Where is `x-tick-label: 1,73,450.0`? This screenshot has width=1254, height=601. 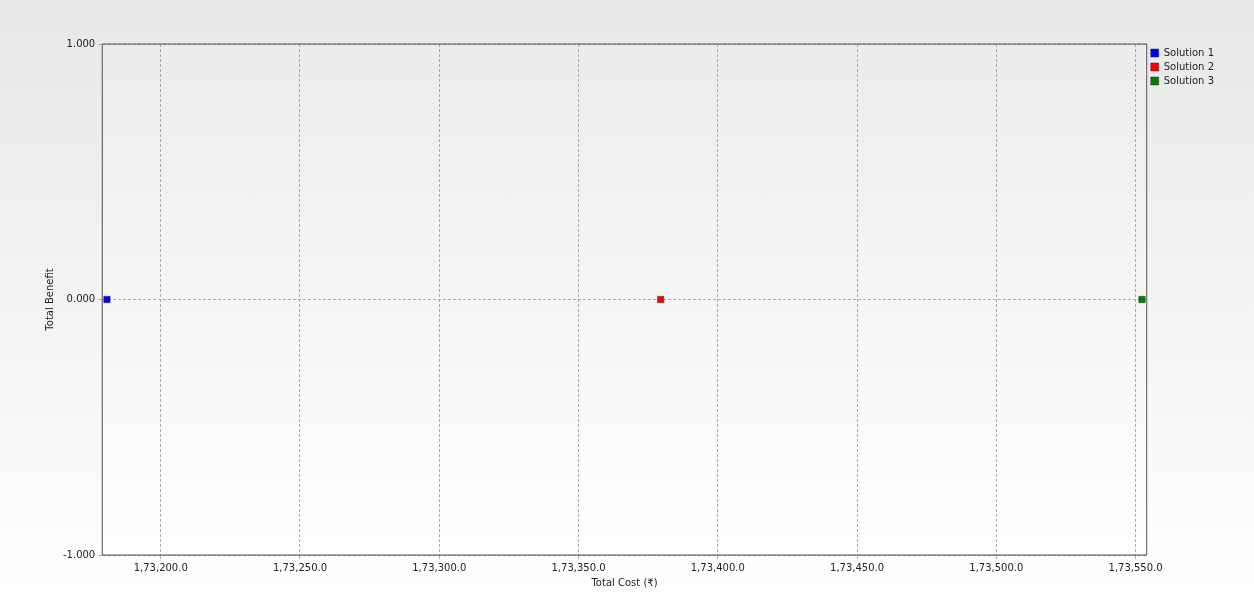
x-tick-label: 1,73,450.0 is located at coordinates (857, 567).